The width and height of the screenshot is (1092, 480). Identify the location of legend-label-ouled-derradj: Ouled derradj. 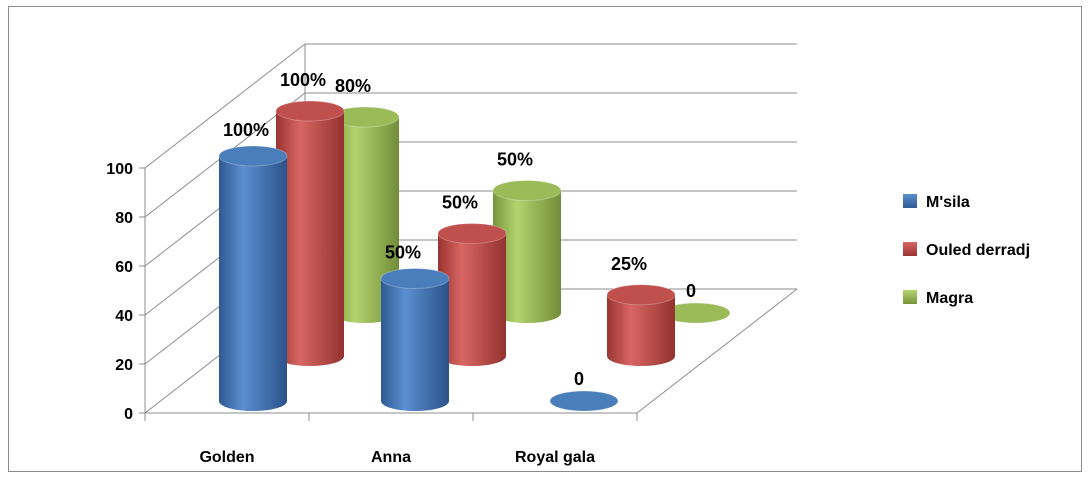
(978, 250).